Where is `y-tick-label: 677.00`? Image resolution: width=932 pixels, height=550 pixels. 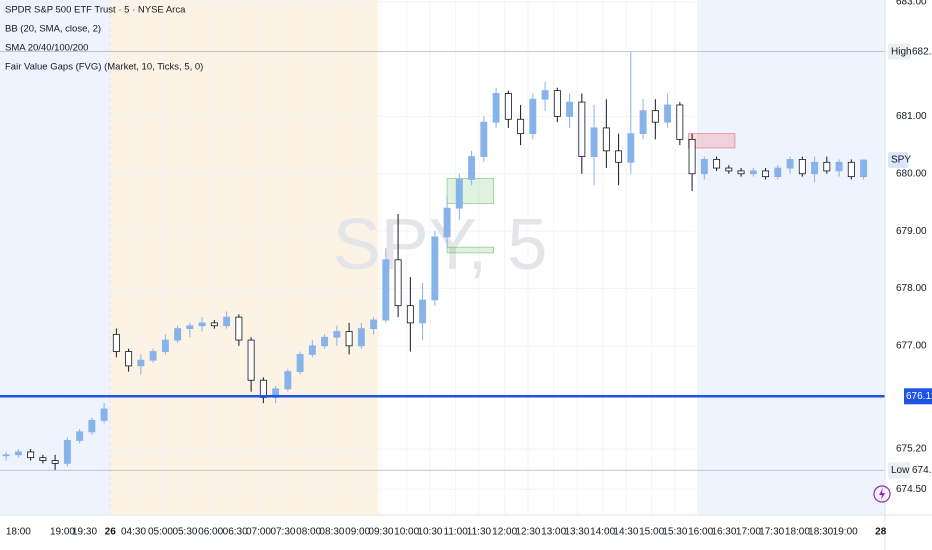
y-tick-label: 677.00 is located at coordinates (911, 345).